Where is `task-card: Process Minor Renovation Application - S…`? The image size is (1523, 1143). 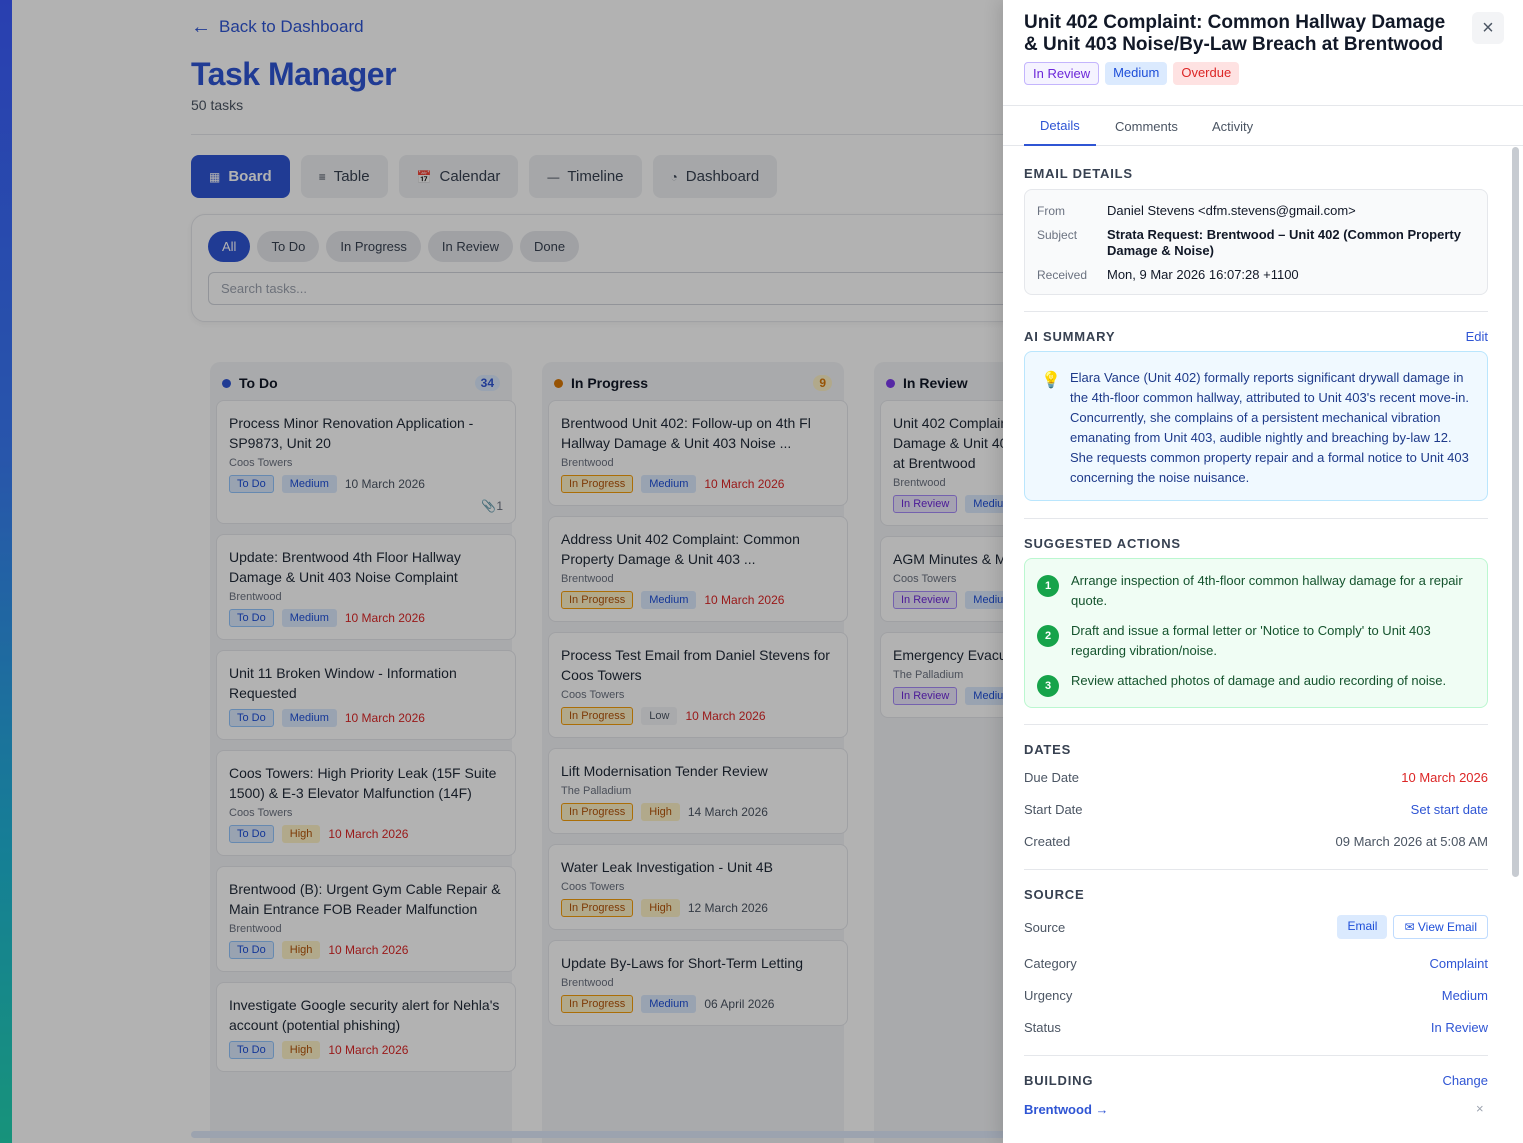 task-card: Process Minor Renovation Application - S… is located at coordinates (366, 462).